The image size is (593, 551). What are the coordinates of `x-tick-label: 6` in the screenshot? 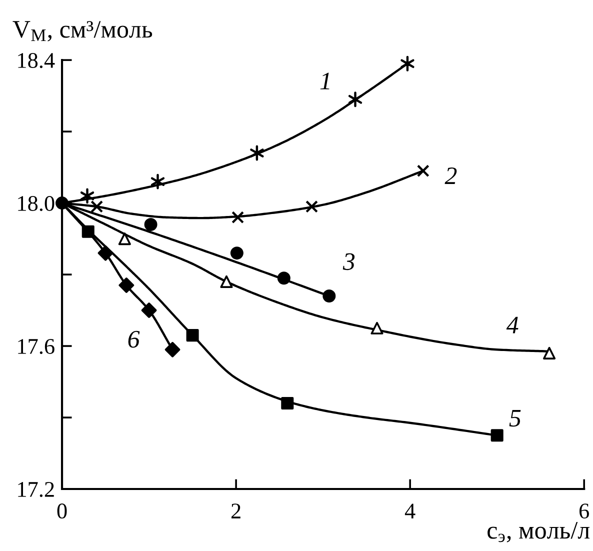 It's located at (584, 511).